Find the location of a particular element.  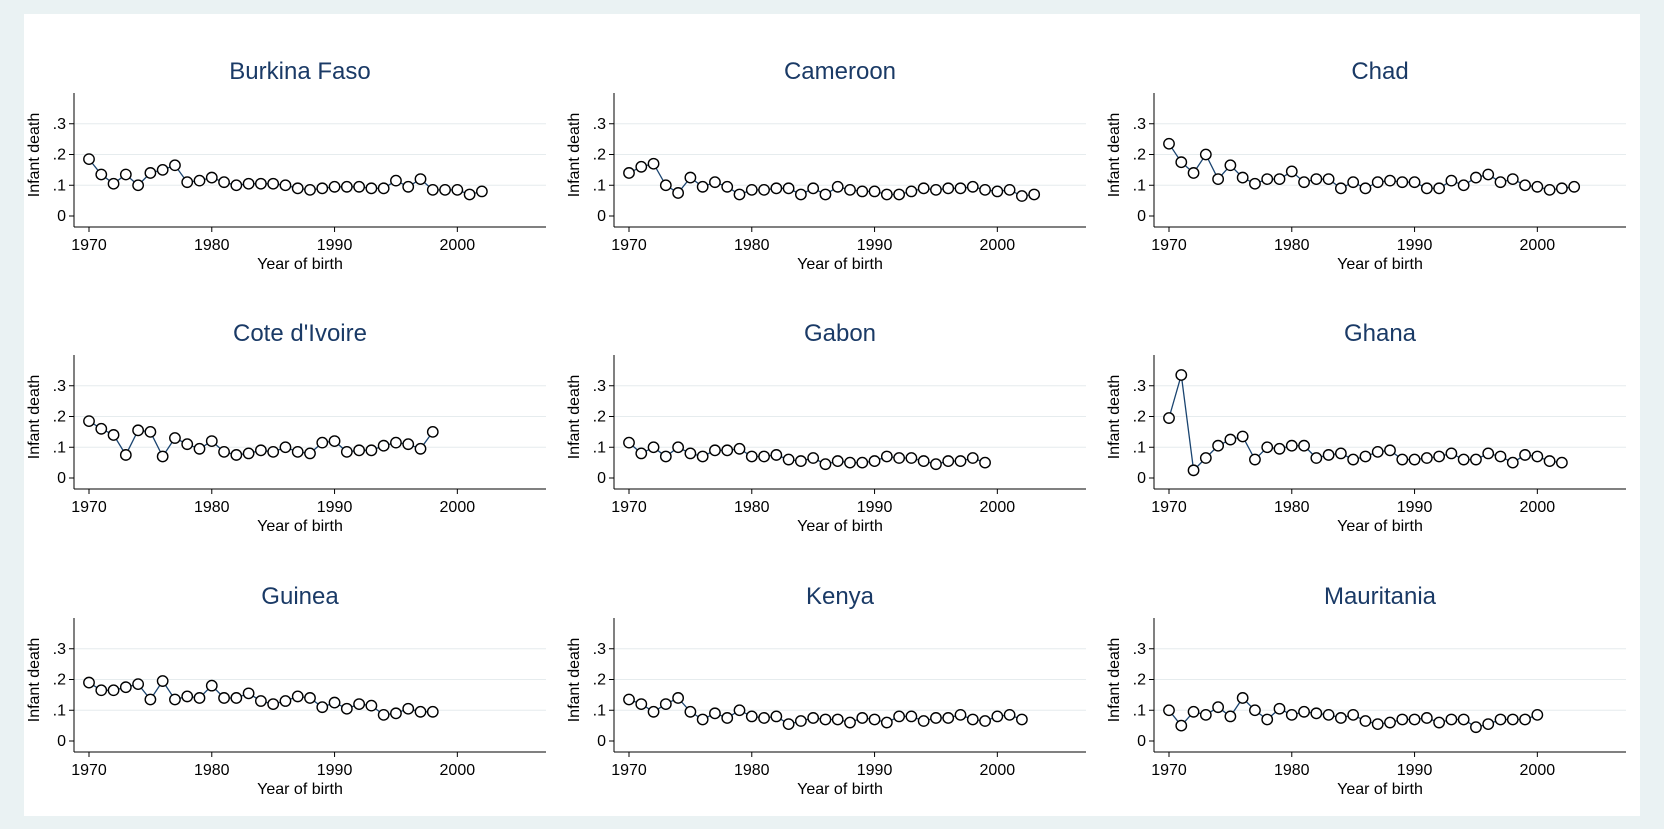

panel-title: Ghana is located at coordinates (1380, 333).